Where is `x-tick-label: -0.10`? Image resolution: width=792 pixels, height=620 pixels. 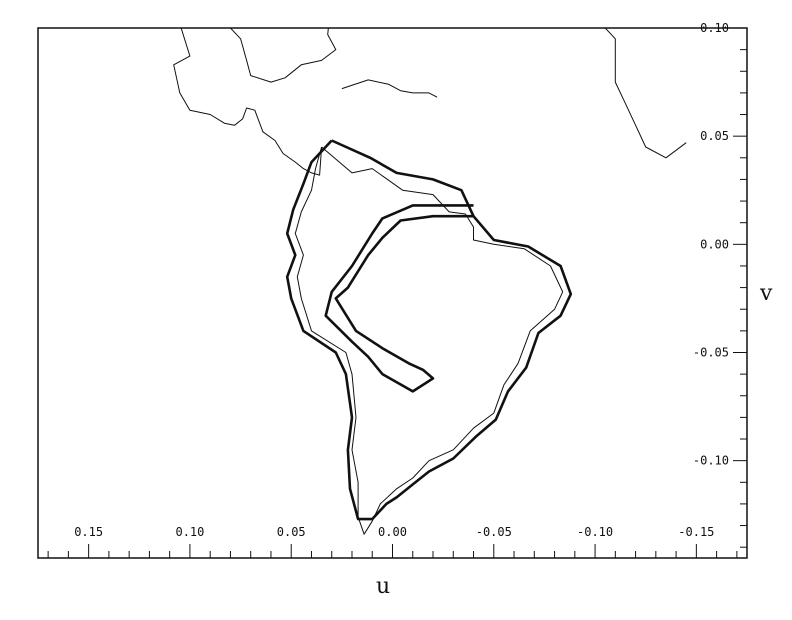
x-tick-label: -0.10 is located at coordinates (595, 532).